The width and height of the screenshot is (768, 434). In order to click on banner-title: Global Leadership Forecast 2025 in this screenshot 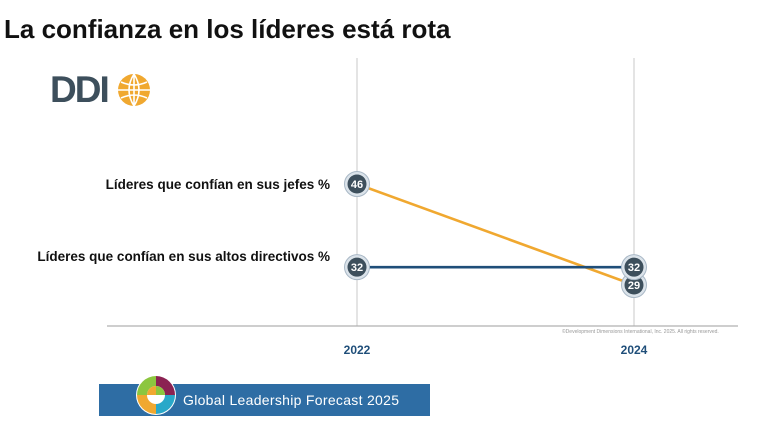, I will do `click(291, 400)`.